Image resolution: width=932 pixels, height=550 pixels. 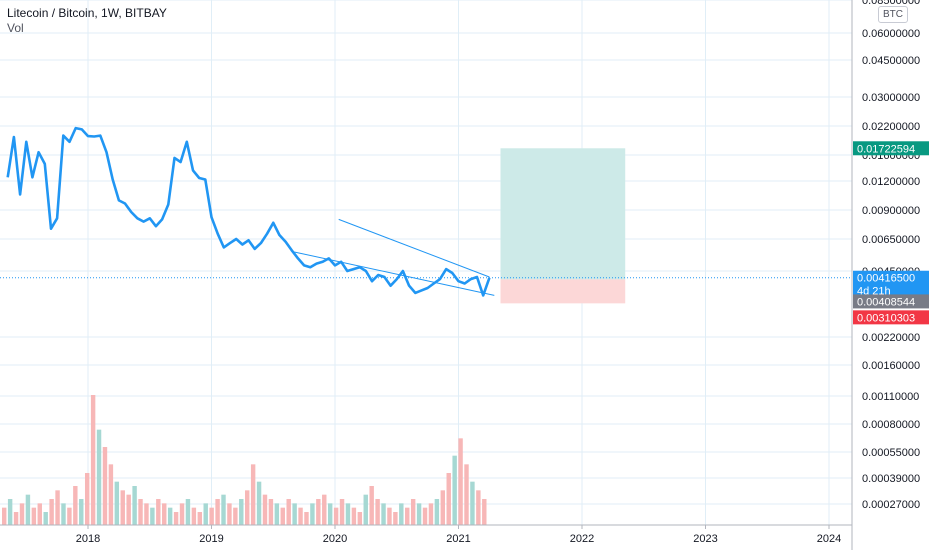 What do you see at coordinates (414, 248) in the screenshot?
I see `channel-upper-line` at bounding box center [414, 248].